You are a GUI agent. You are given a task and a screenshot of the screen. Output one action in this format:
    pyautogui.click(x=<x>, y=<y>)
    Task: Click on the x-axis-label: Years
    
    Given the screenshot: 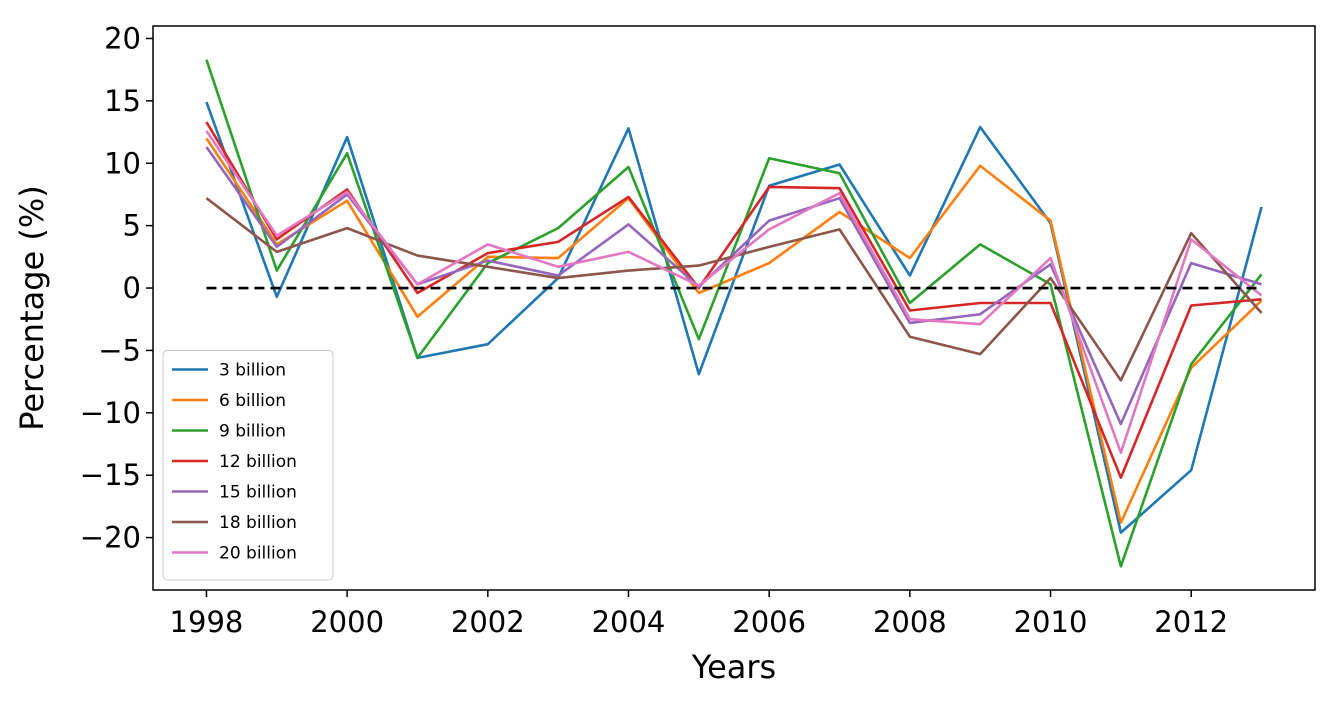 What is the action you would take?
    pyautogui.click(x=733, y=667)
    